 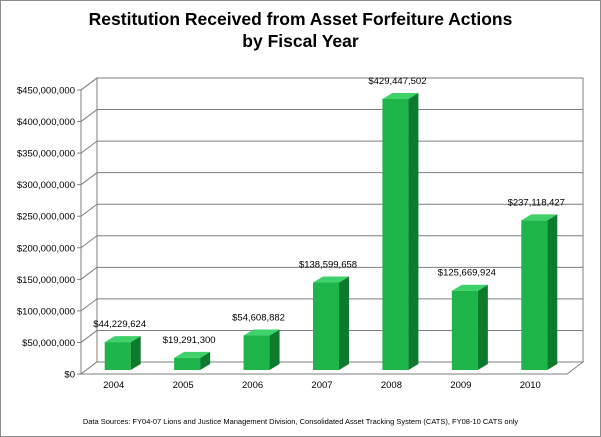 I want to click on x-tick-label: 2007, so click(x=321, y=385).